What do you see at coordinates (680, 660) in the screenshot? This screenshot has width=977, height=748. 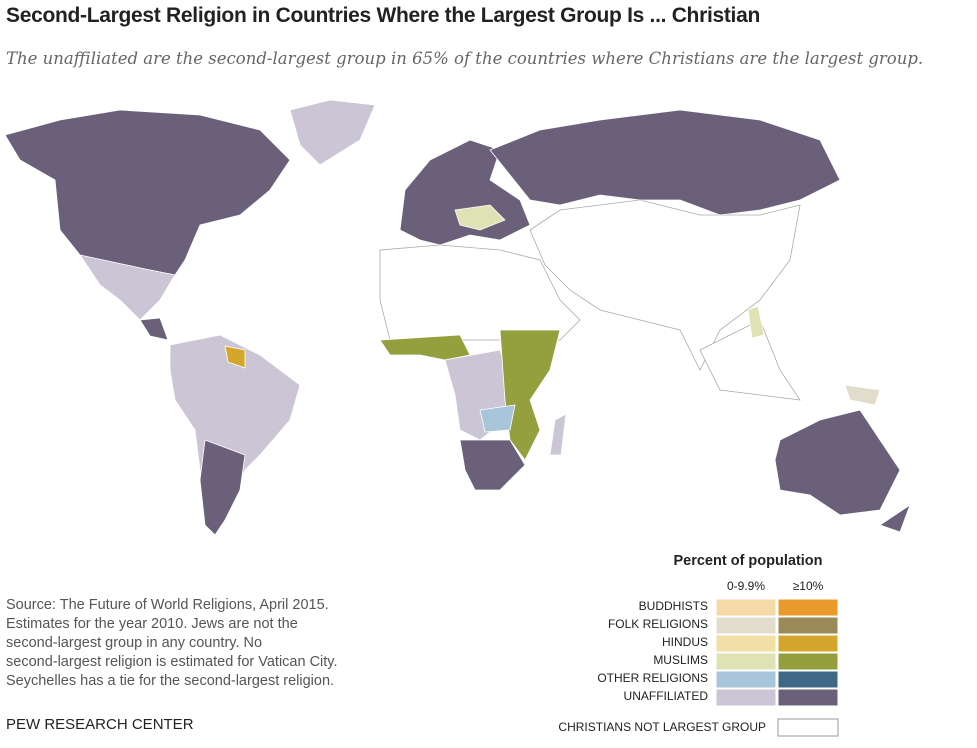 I see `legend-label: MUSLIMS` at bounding box center [680, 660].